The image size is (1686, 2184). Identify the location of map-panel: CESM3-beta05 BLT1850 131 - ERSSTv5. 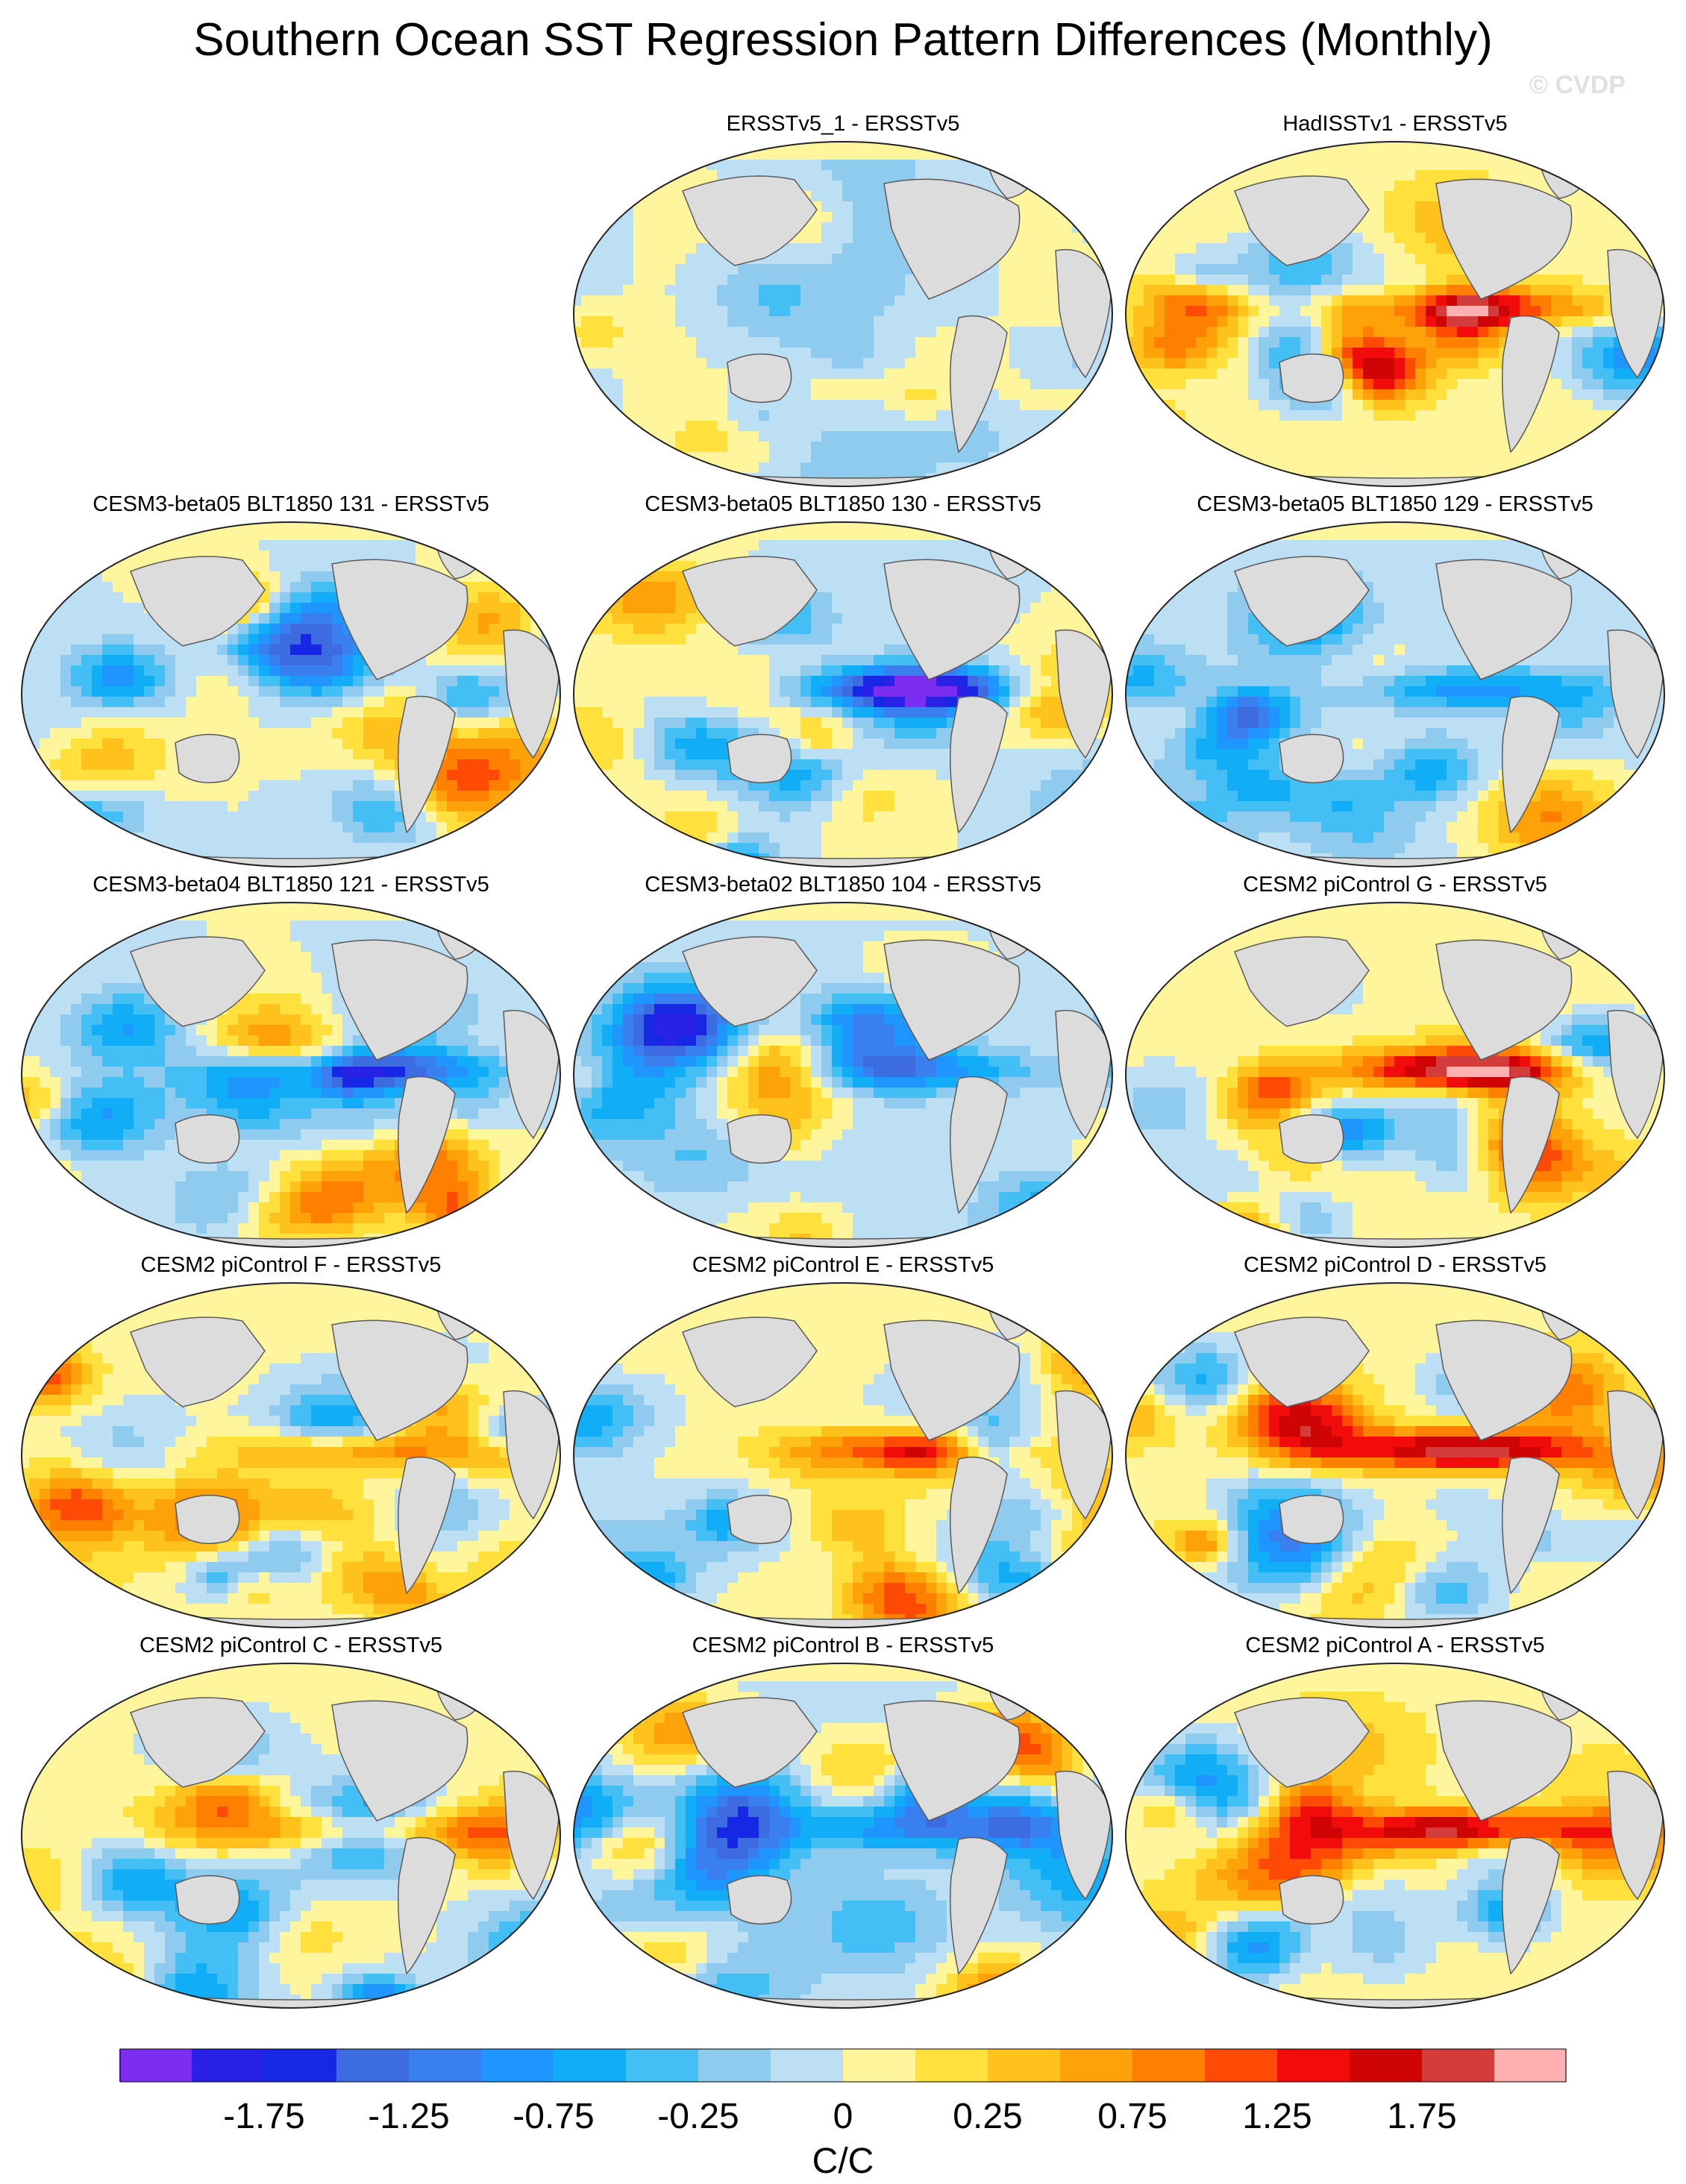
(291, 686).